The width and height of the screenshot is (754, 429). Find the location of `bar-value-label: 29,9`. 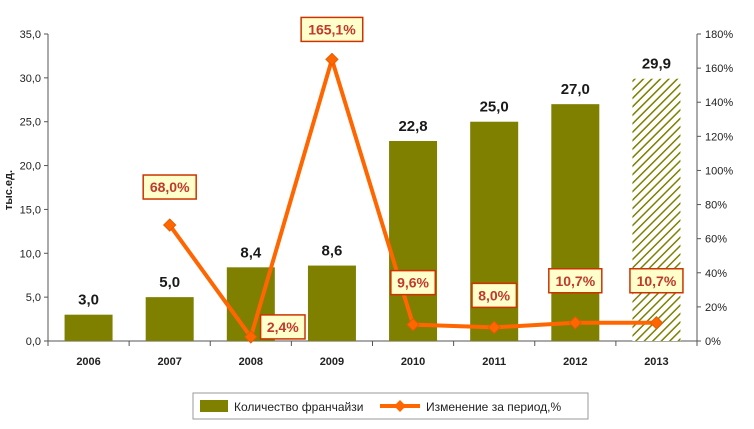

bar-value-label: 29,9 is located at coordinates (656, 64).